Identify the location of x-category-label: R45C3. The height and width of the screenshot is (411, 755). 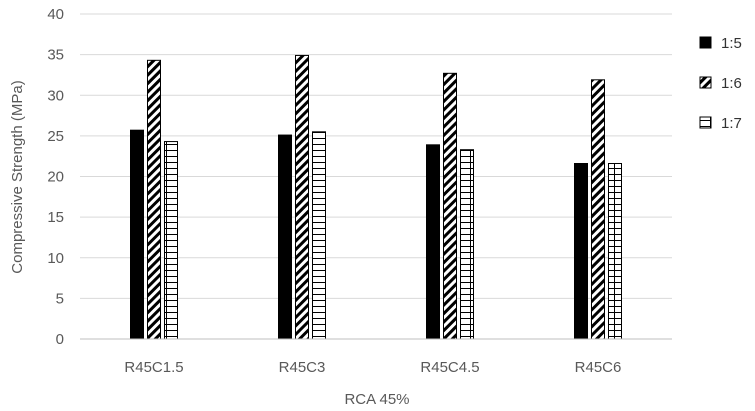
(302, 367).